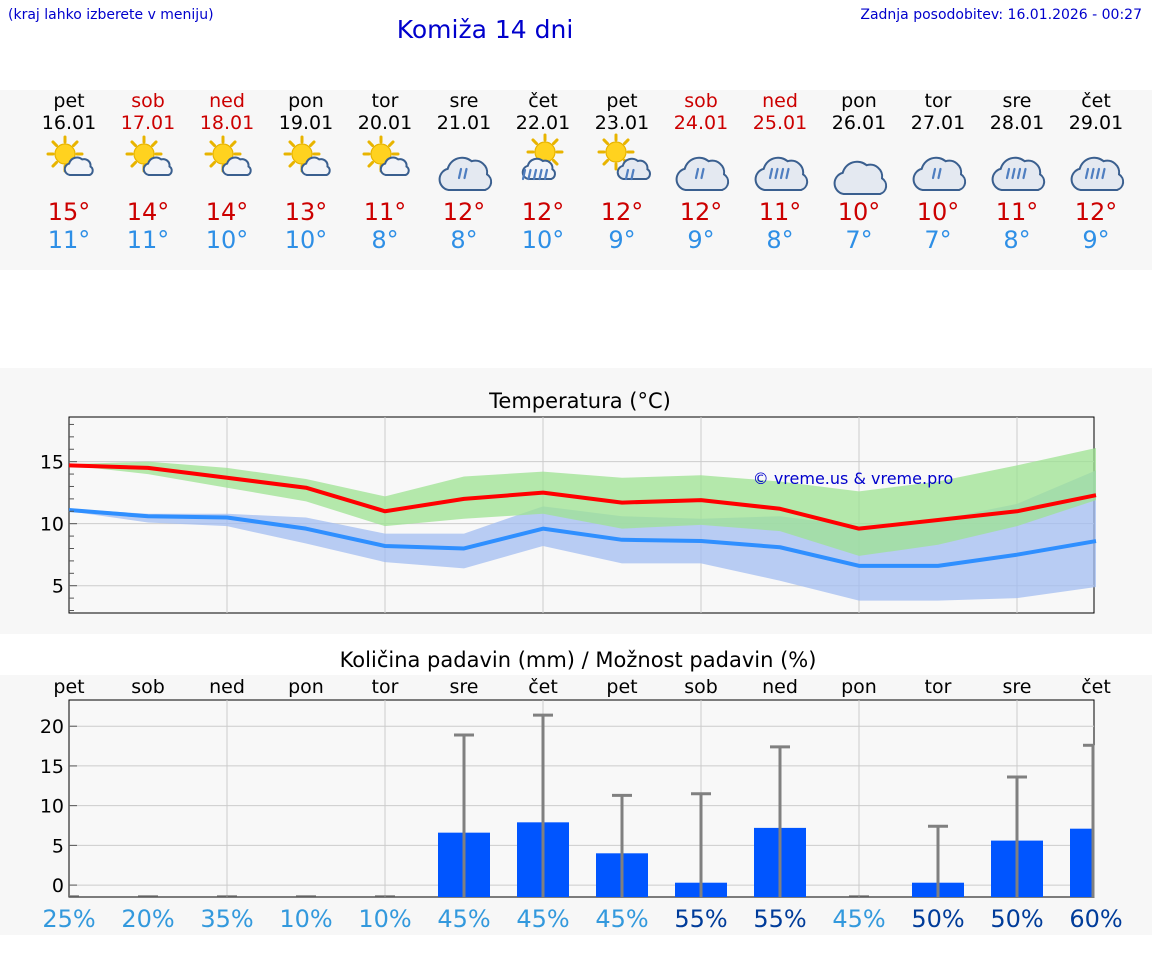  Describe the element at coordinates (306, 687) in the screenshot. I see `precip-day-label: pon` at that location.